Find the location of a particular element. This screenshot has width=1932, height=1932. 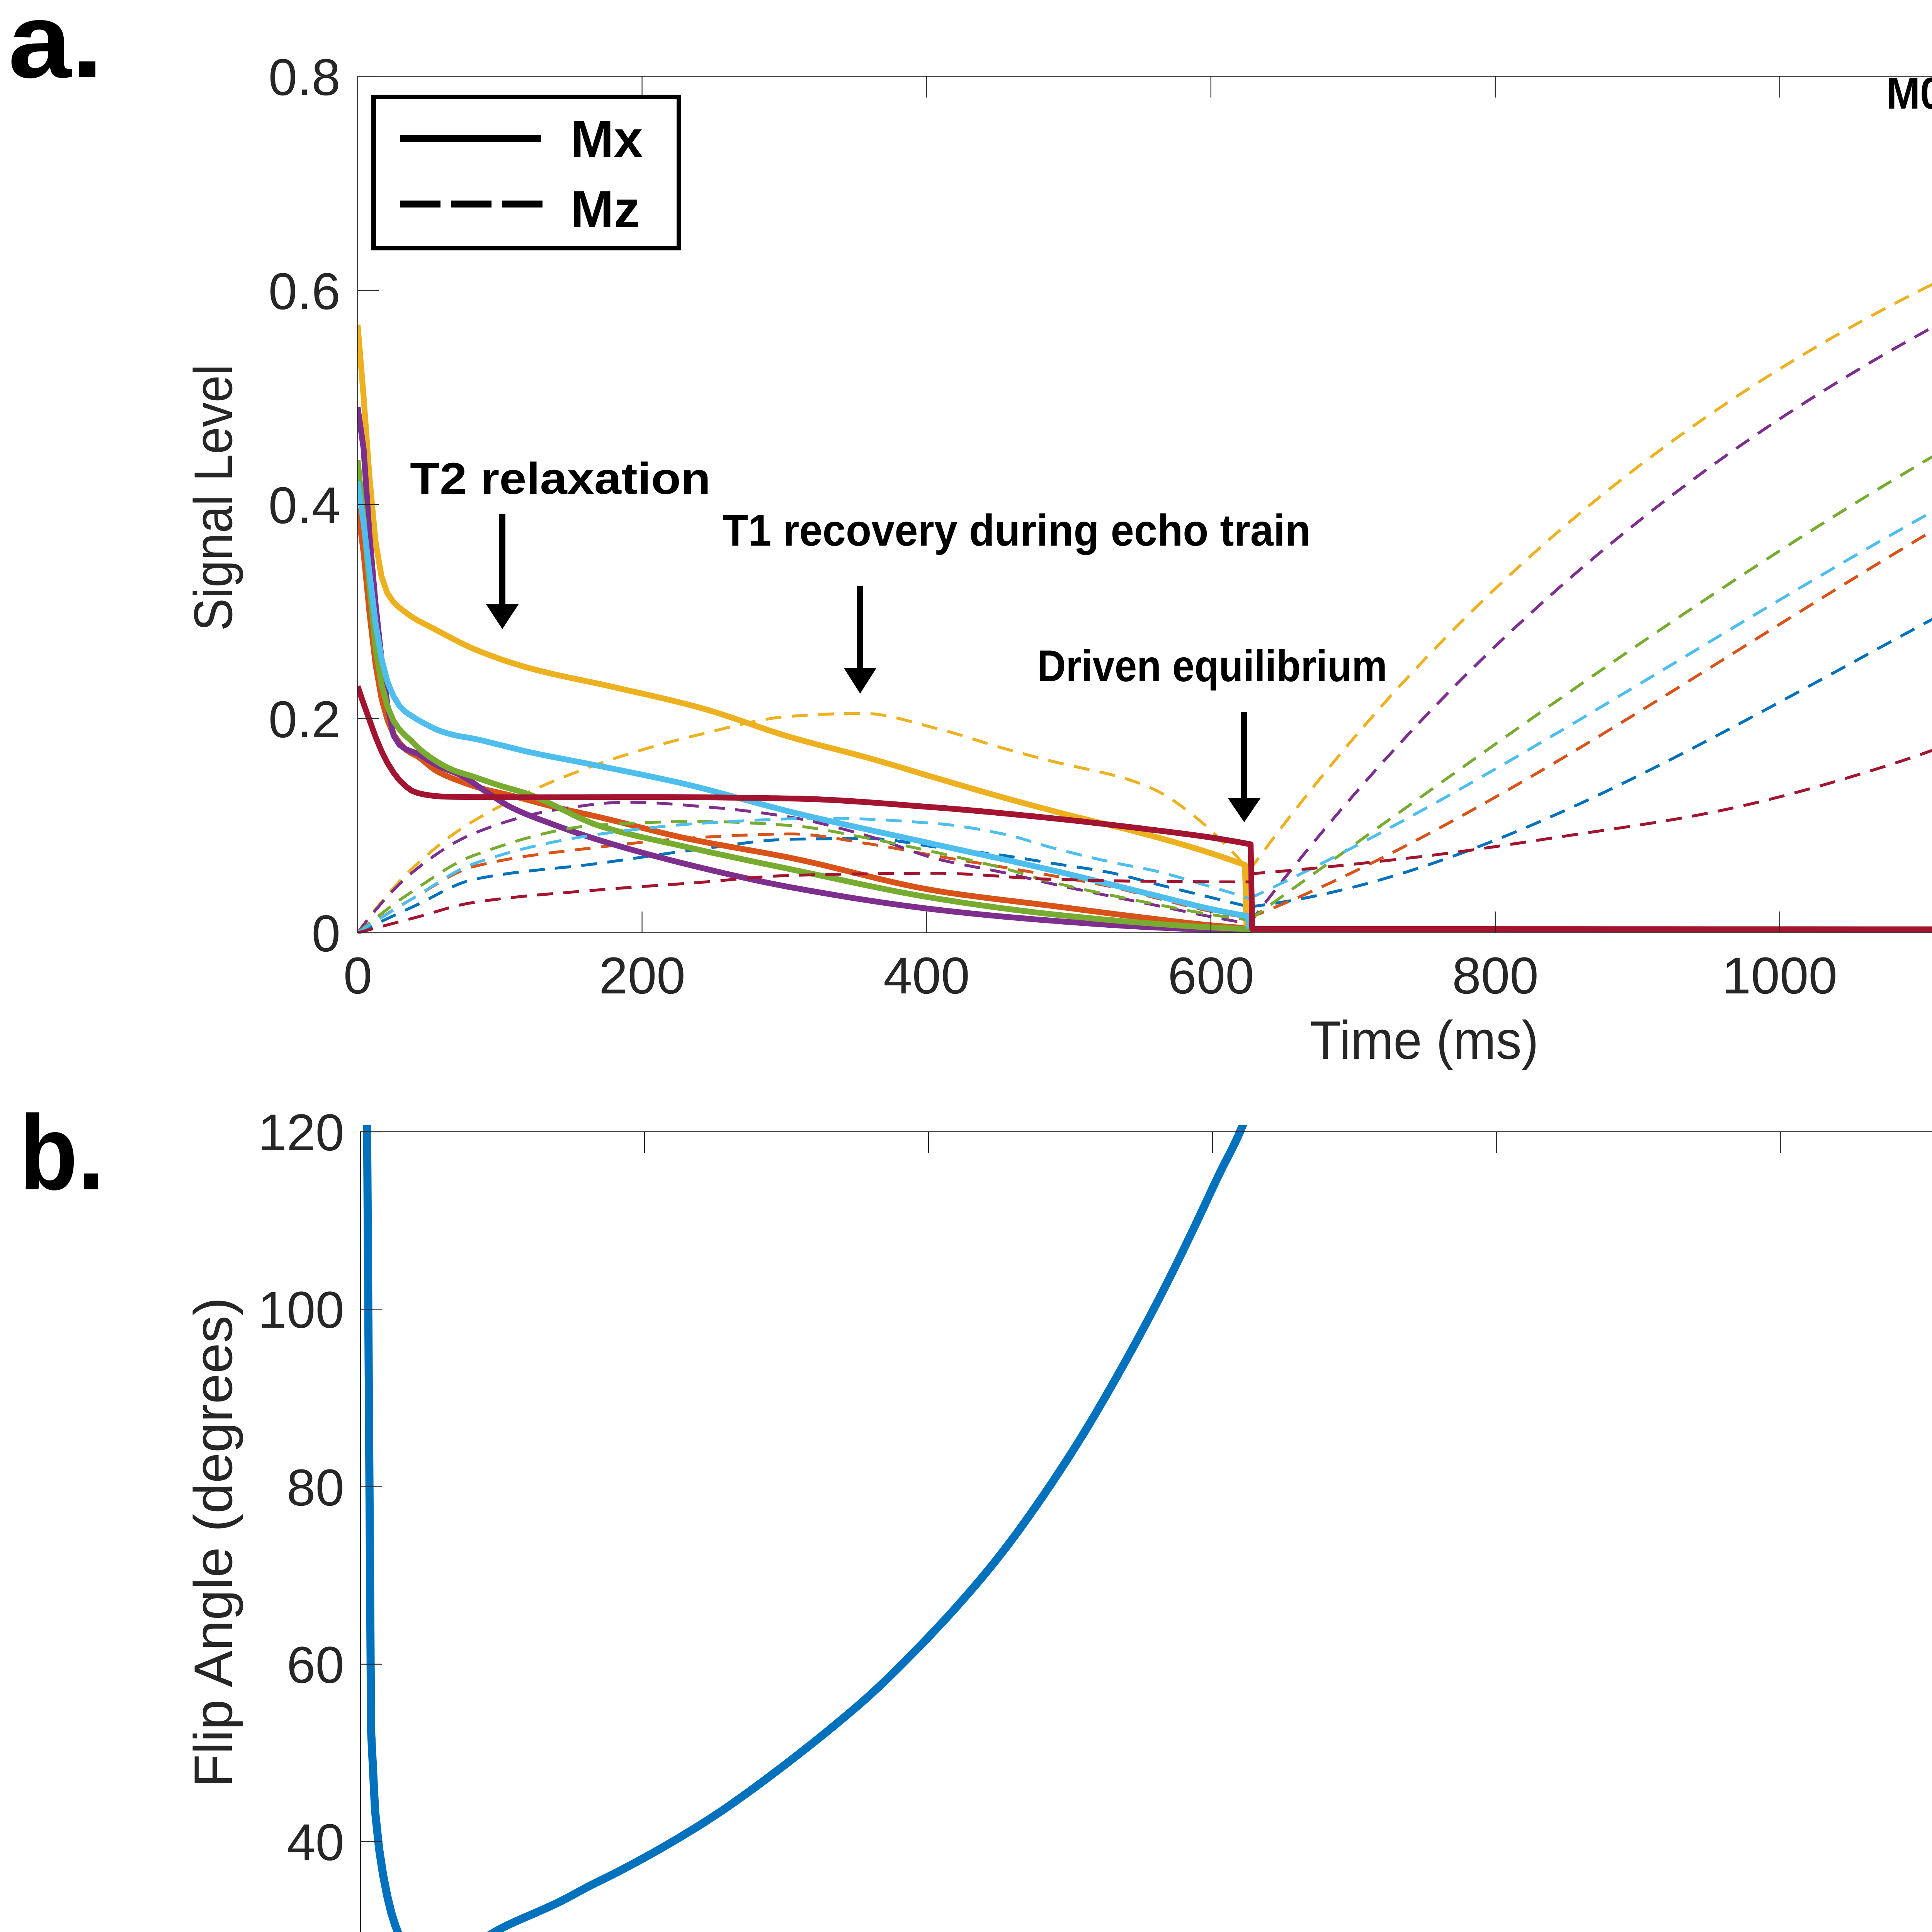

svg-text: 800 is located at coordinates (1496, 976).